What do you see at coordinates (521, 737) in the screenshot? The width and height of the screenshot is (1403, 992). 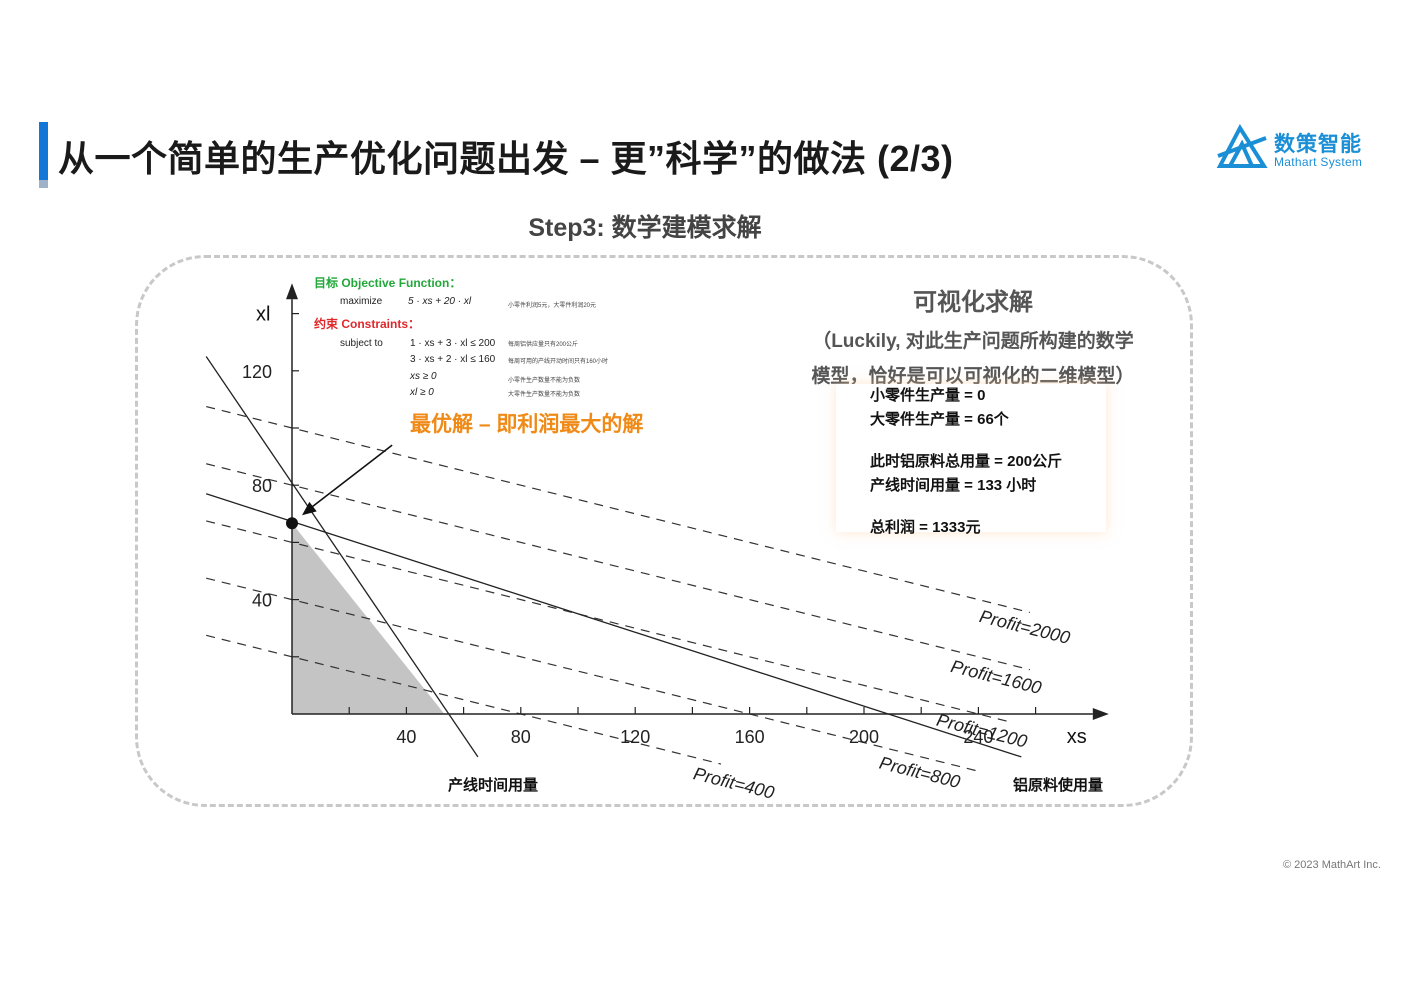 I see `x-tick-label: 80` at bounding box center [521, 737].